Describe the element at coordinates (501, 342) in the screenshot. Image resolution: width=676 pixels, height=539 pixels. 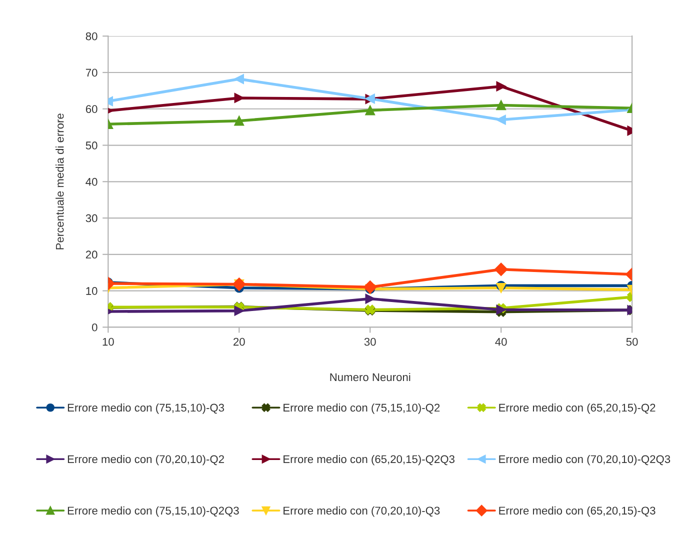
I see `x-tick-label: 40` at that location.